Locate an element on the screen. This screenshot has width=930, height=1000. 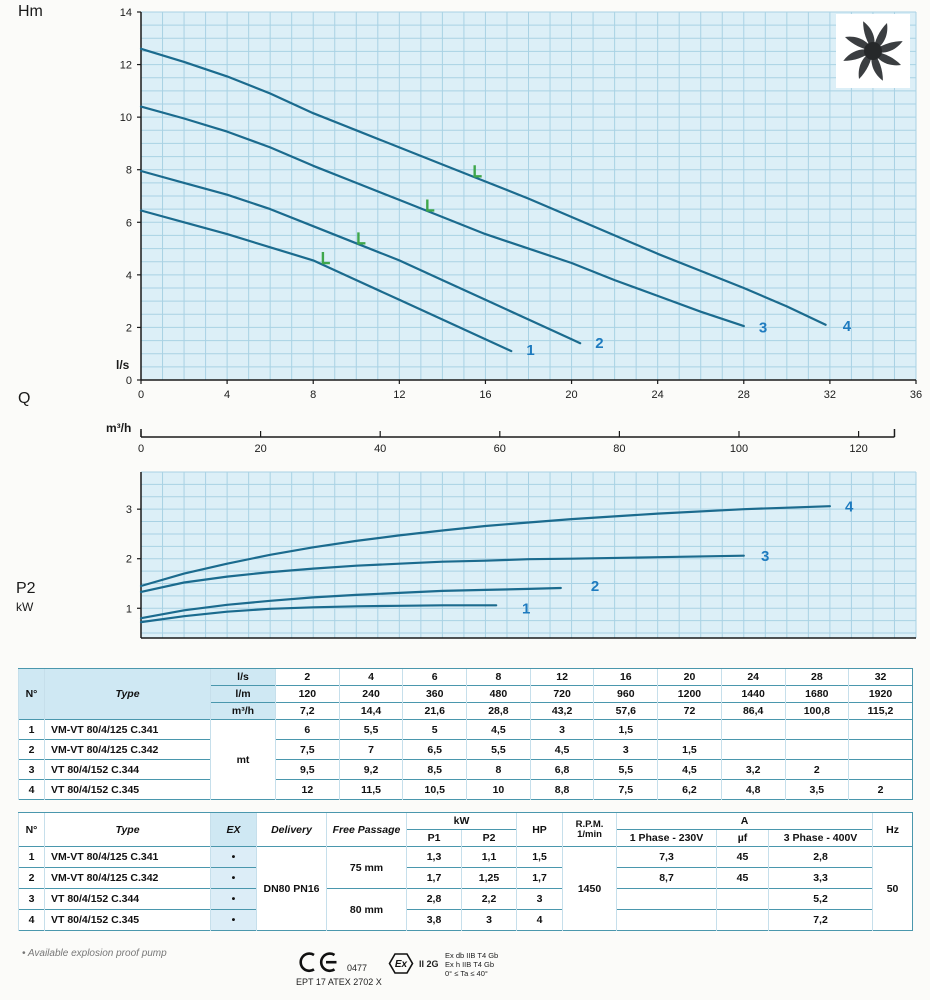
row-number: 2 is located at coordinates (31, 749).